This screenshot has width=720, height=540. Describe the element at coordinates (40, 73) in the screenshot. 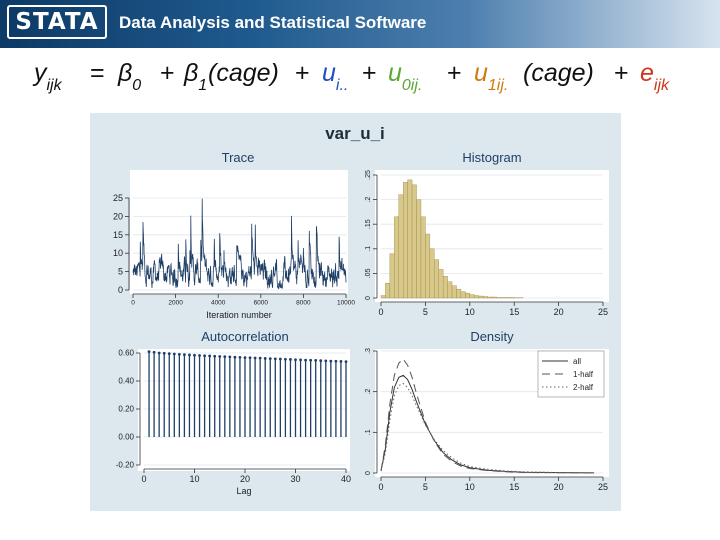

I see `eq-y: y` at that location.